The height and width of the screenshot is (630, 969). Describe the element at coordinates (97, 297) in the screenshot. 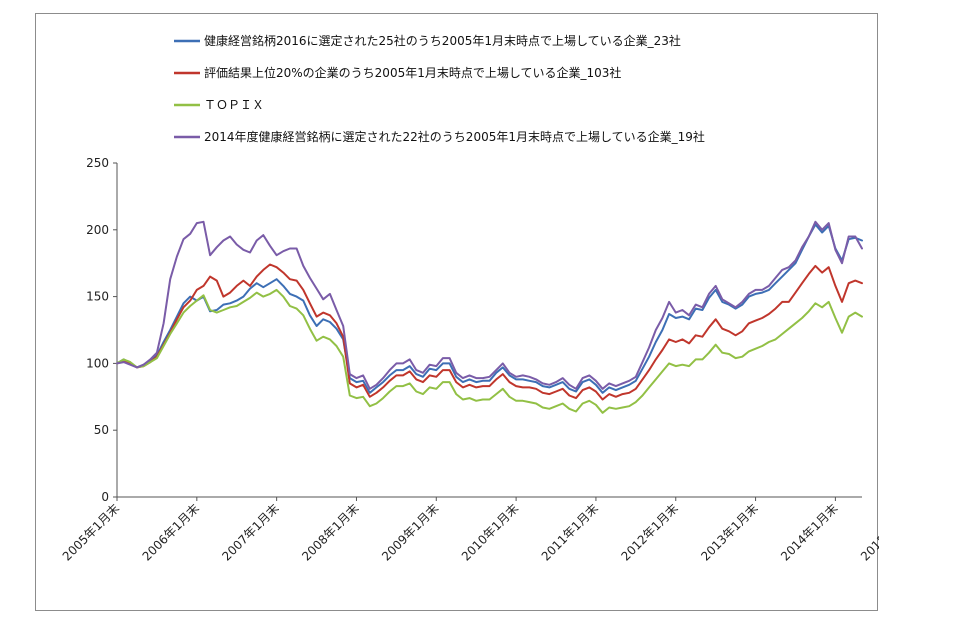

I see `y-tick-label: 150` at that location.